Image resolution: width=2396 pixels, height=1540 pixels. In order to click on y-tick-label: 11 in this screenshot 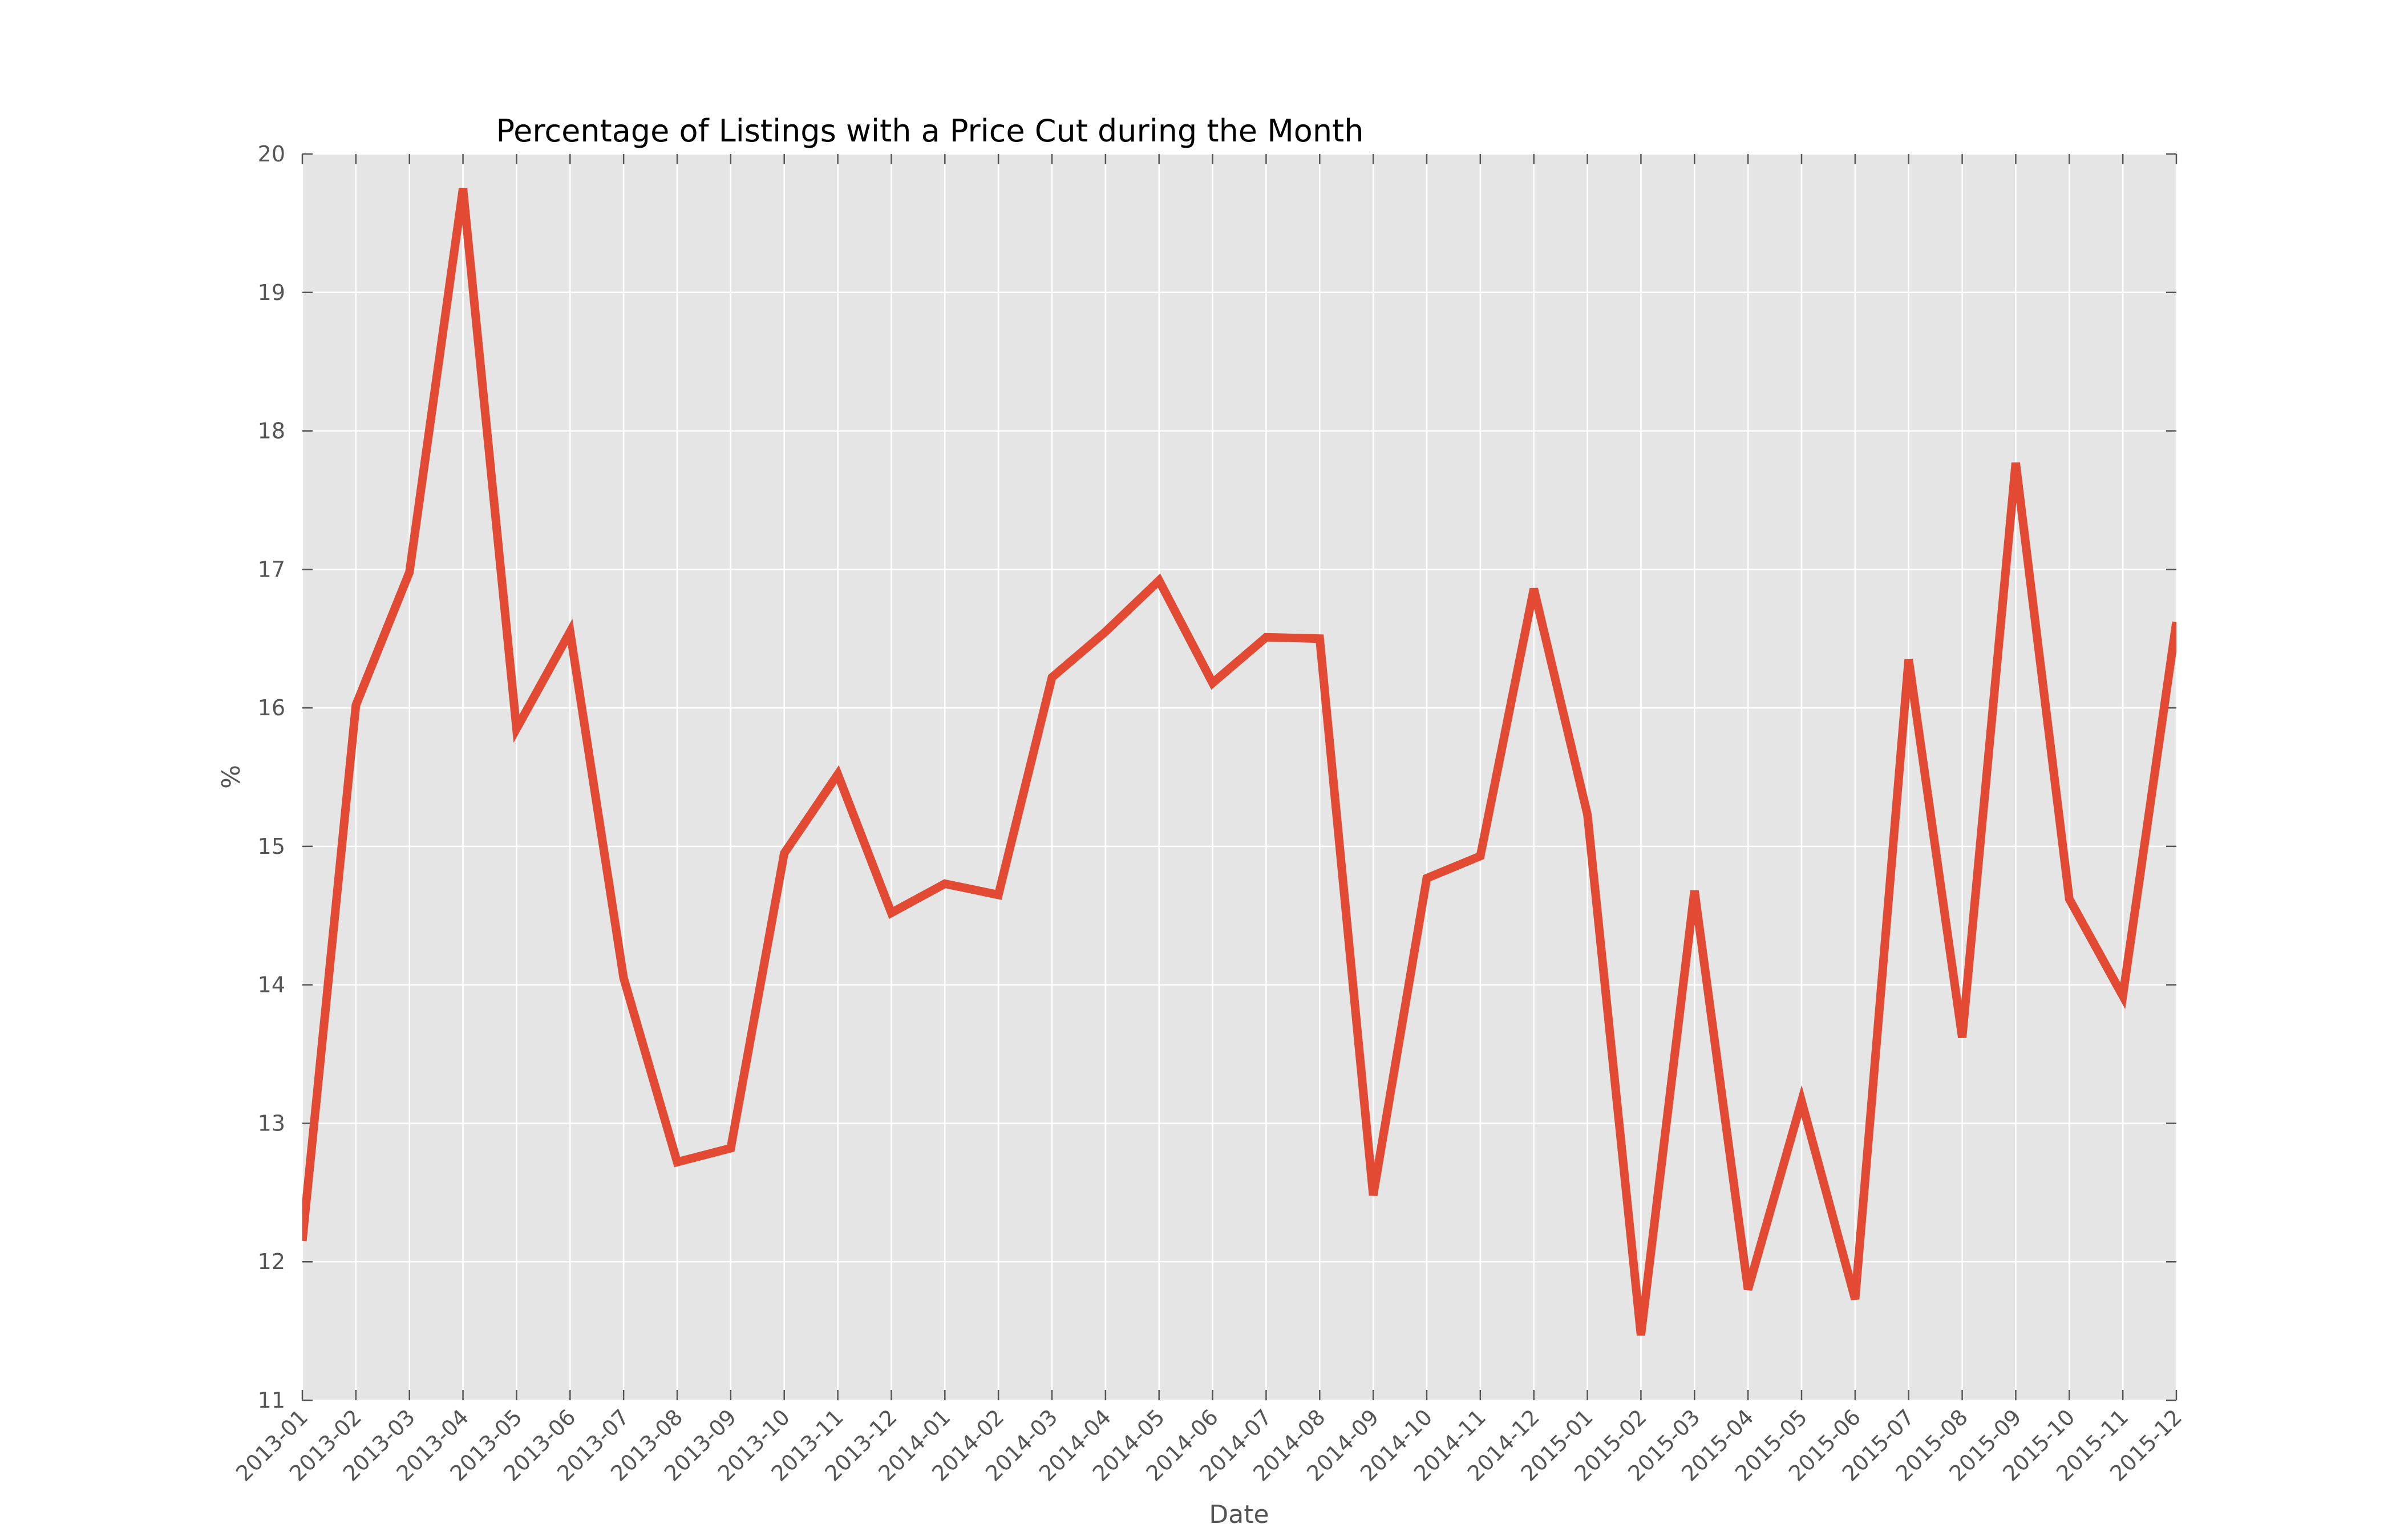, I will do `click(271, 1401)`.